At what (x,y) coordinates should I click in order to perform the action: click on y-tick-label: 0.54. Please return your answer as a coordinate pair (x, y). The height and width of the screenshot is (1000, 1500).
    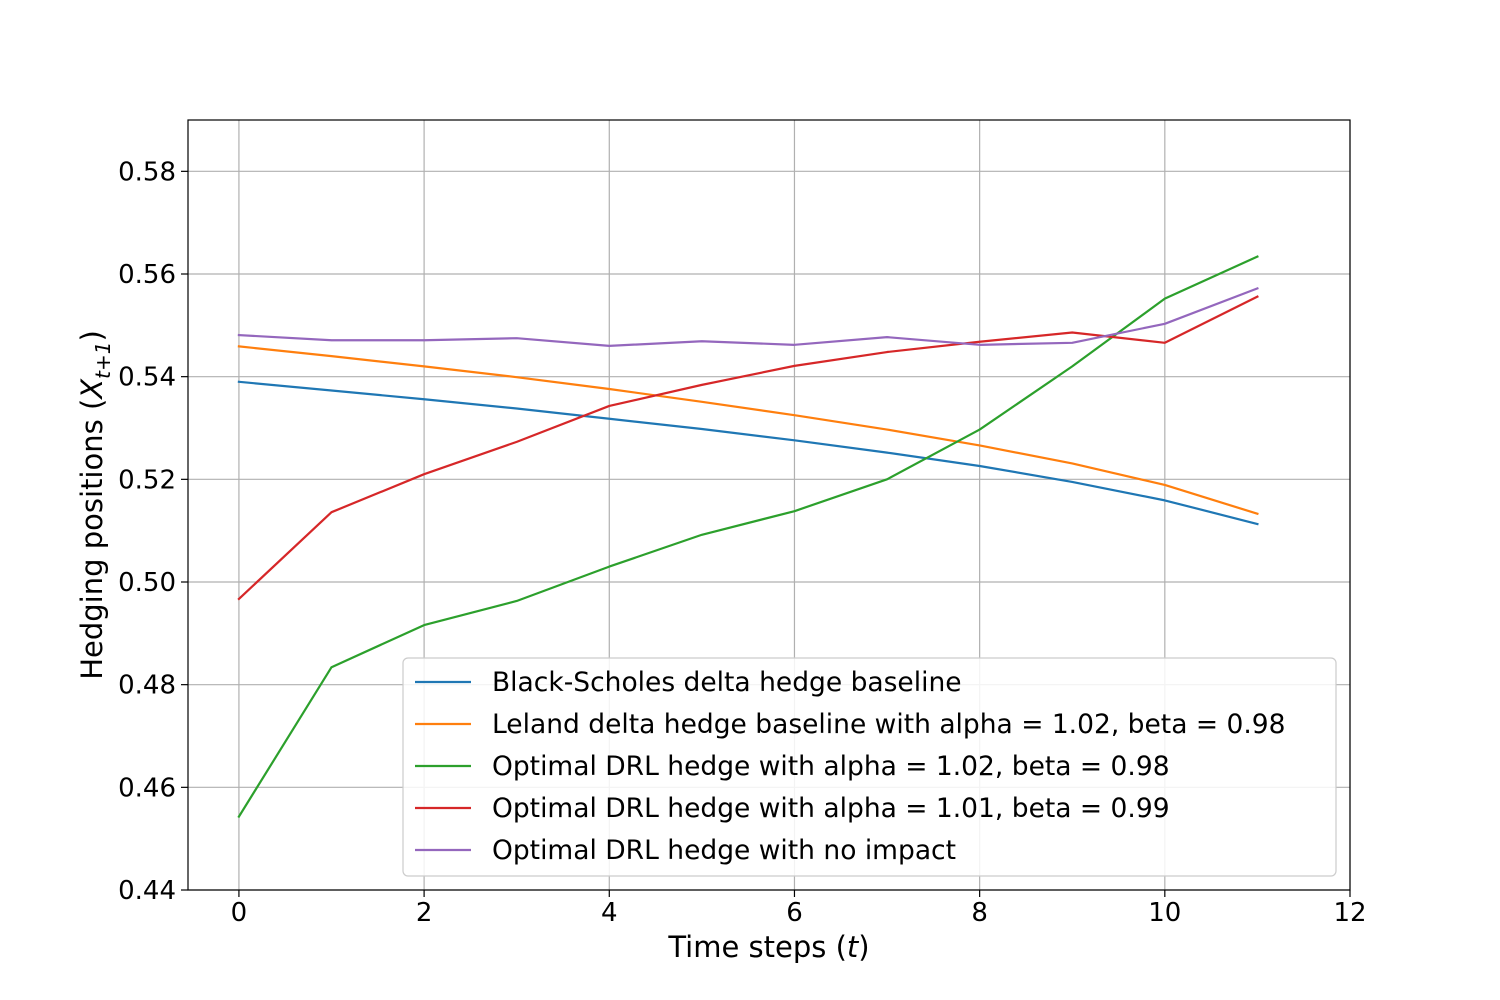
    Looking at the image, I should click on (147, 378).